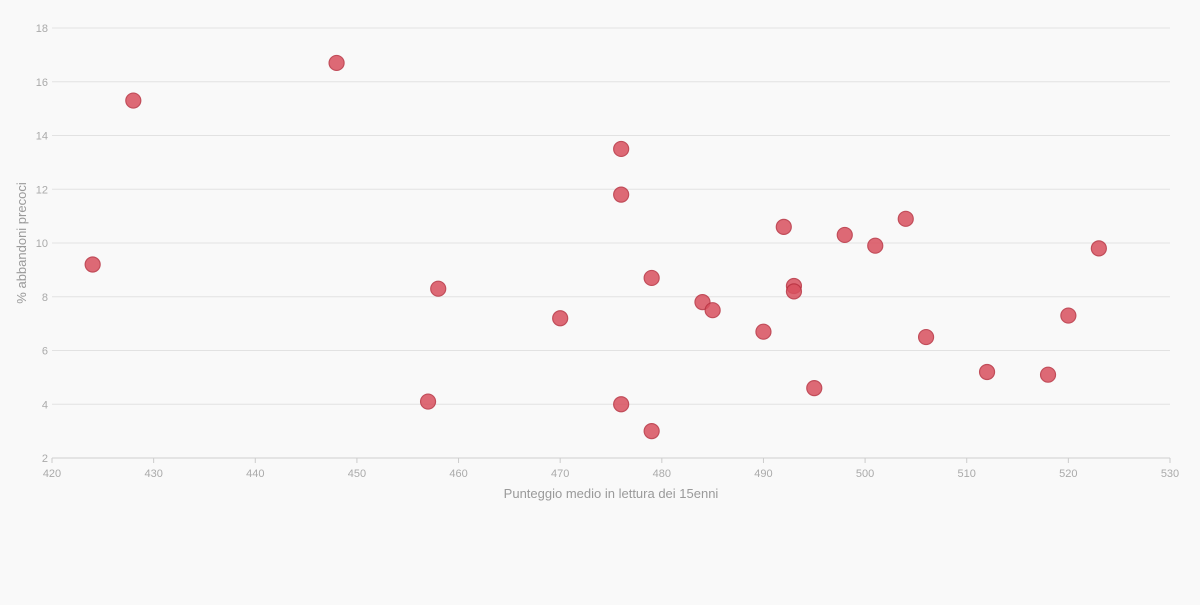 The width and height of the screenshot is (1200, 605). What do you see at coordinates (42, 244) in the screenshot?
I see `y-tick-label: 10` at bounding box center [42, 244].